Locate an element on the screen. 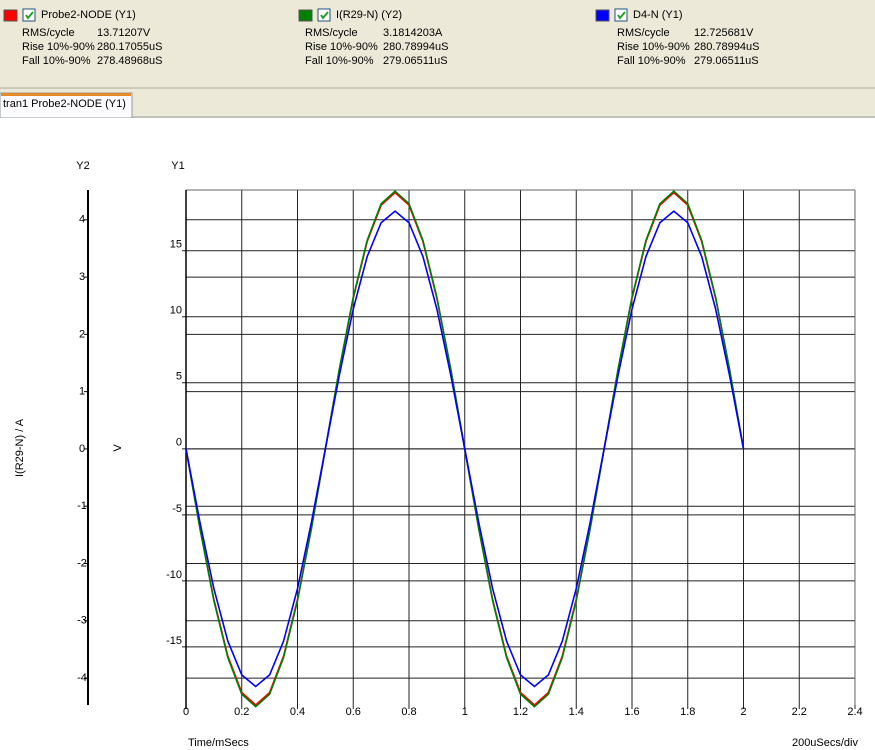 The width and height of the screenshot is (875, 750). y2-header: Y2 is located at coordinates (82, 166).